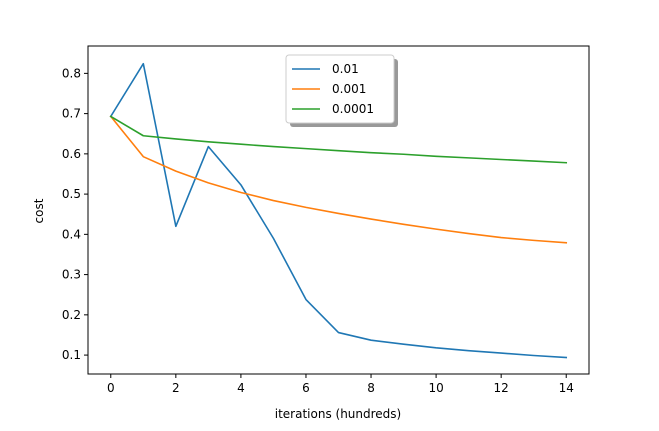  I want to click on y-tick-label: 0.2, so click(71, 315).